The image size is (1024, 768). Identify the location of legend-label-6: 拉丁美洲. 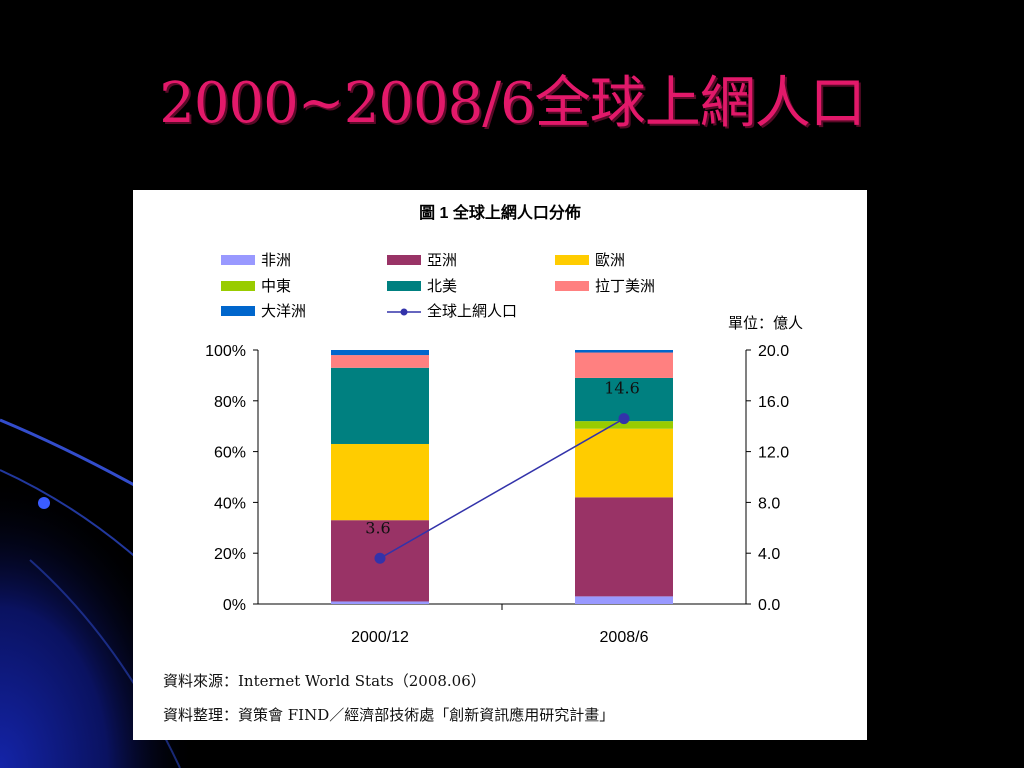
(625, 286).